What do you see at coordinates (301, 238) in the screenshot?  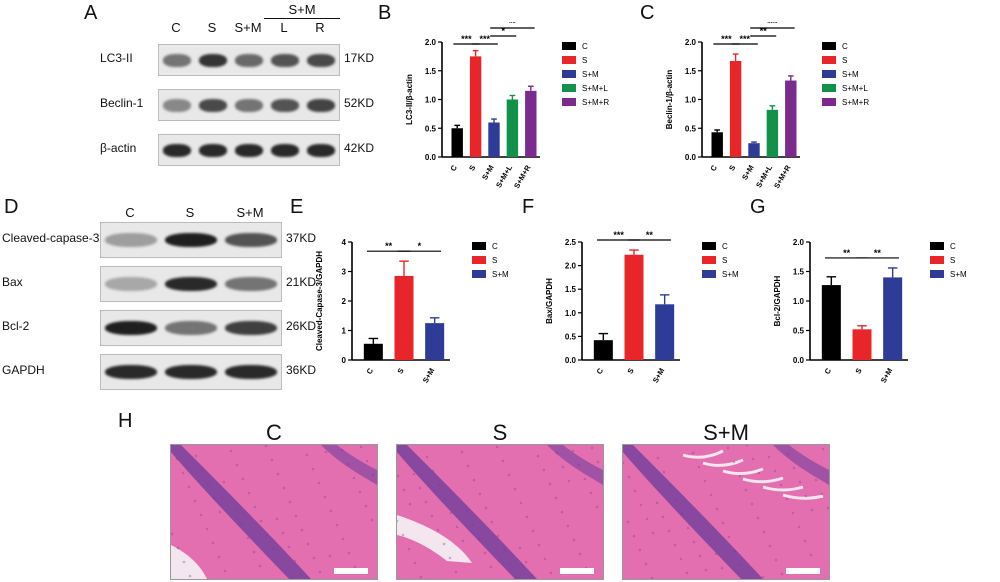 I see `blot-d-row-kd: 37KD` at bounding box center [301, 238].